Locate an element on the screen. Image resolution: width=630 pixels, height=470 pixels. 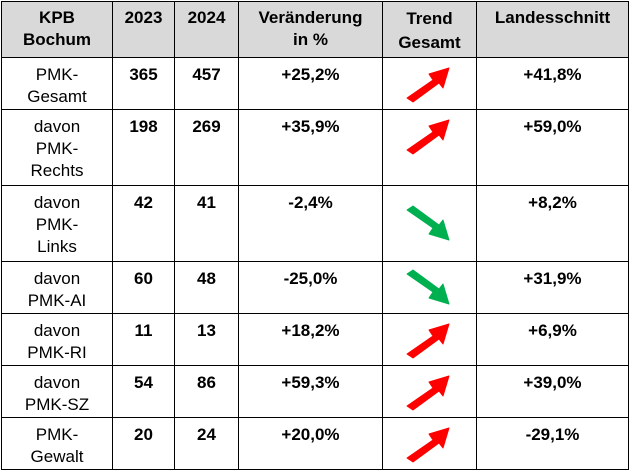
table-row: PMK-Gesamt 365 457 +25,2% +41,8% is located at coordinates (315, 83).